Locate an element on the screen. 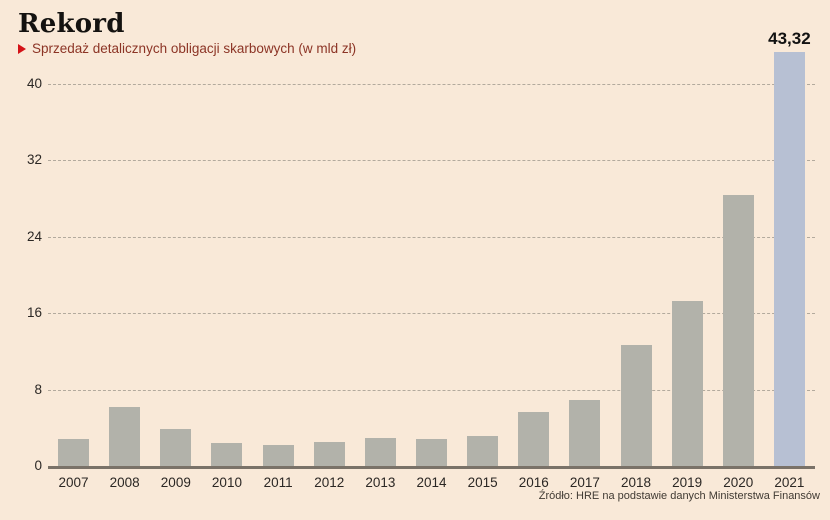 This screenshot has width=830, height=520. bar-2017 is located at coordinates (585, 433).